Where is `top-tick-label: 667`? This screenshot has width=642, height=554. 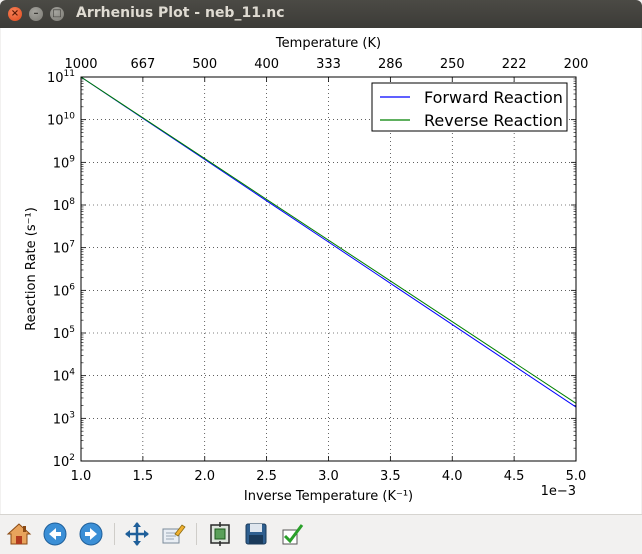 top-tick-label: 667 is located at coordinates (142, 64).